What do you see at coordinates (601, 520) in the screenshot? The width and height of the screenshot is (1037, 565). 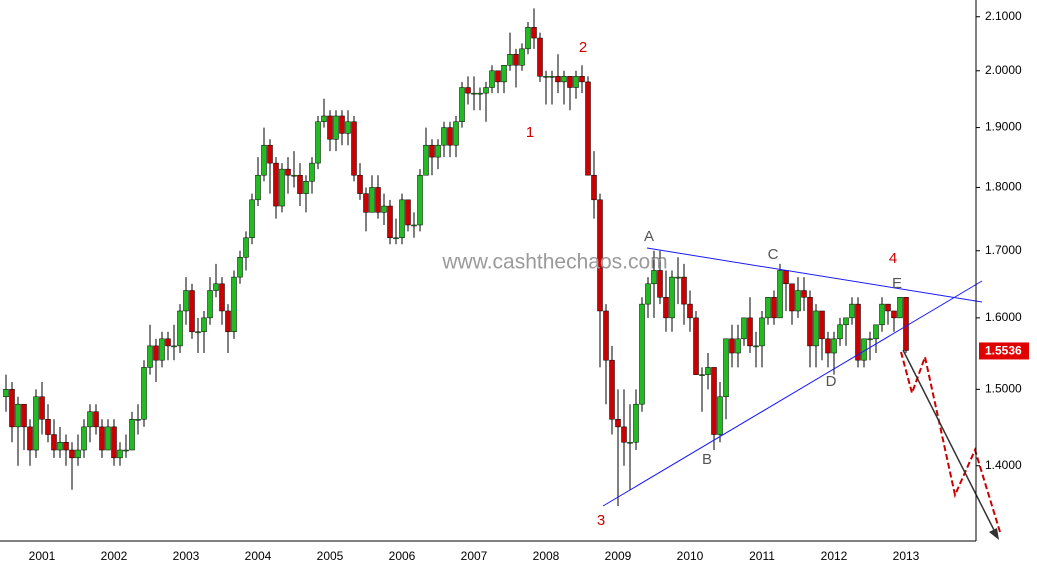 I see `wave-label: 3` at bounding box center [601, 520].